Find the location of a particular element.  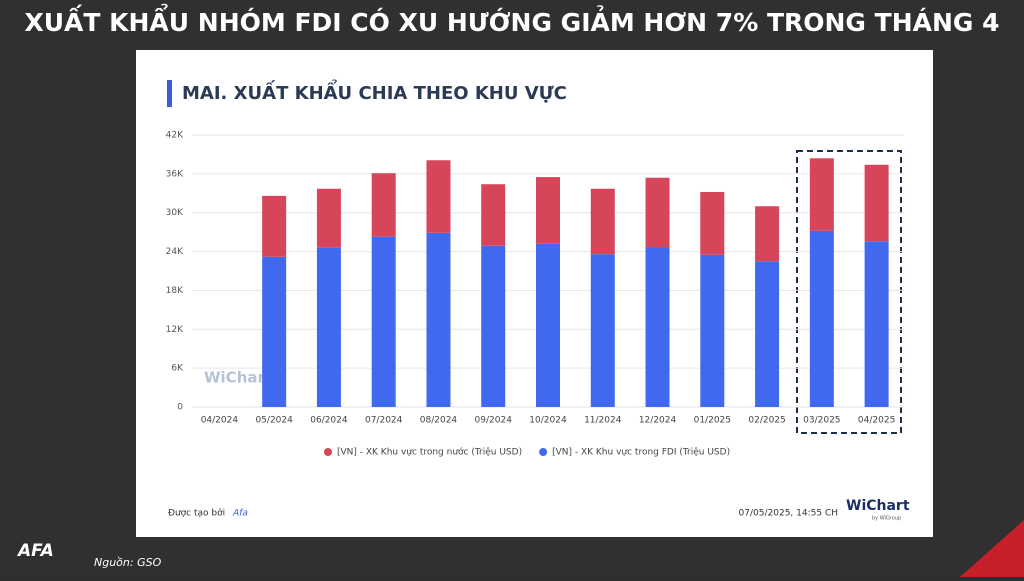

x-tick-label: 02/2025 is located at coordinates (766, 421).